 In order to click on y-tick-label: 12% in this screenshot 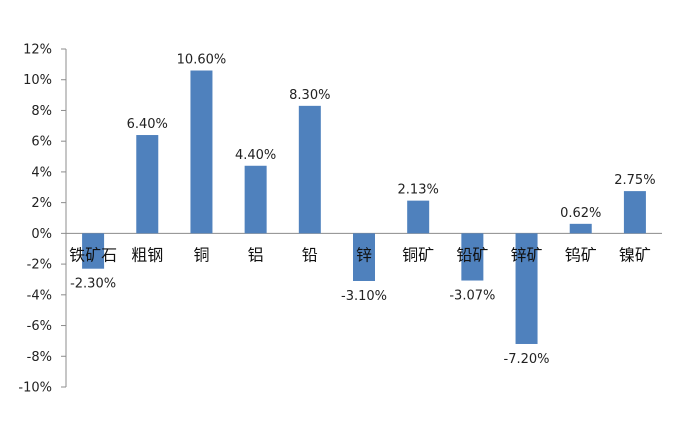, I will do `click(37, 50)`.